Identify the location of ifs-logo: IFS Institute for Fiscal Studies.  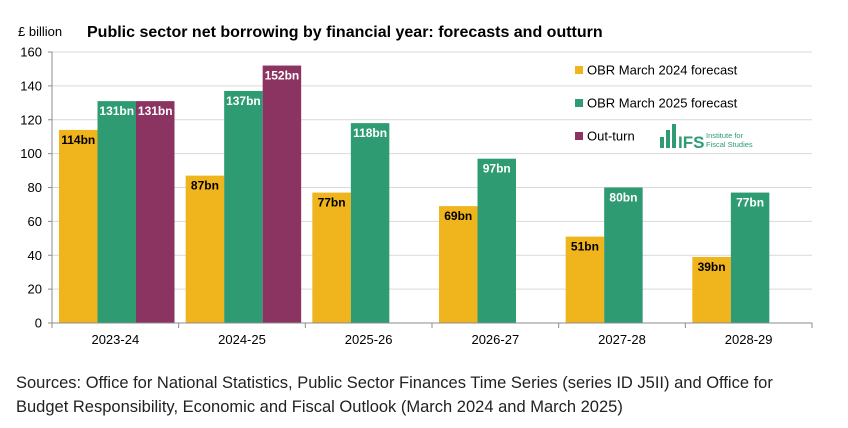
(706, 138).